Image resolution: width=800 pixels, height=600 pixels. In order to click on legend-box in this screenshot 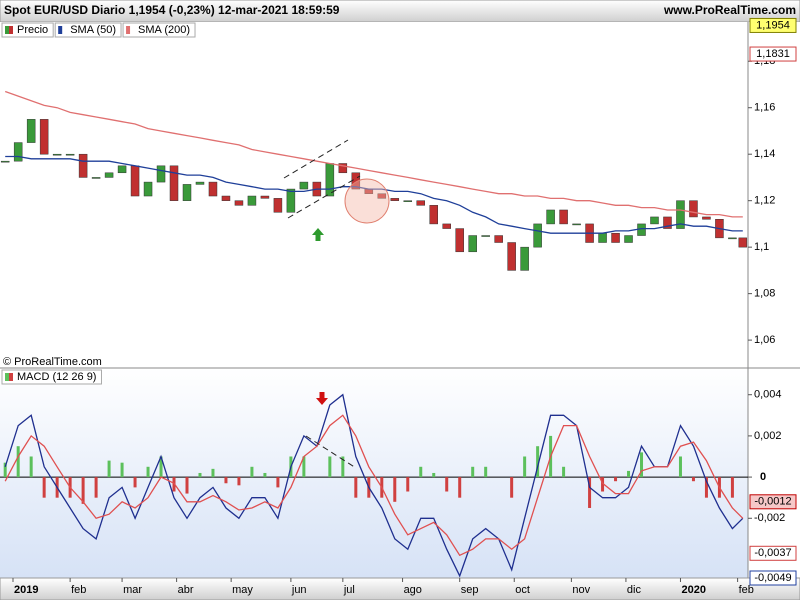, I will do `click(27, 30)`.